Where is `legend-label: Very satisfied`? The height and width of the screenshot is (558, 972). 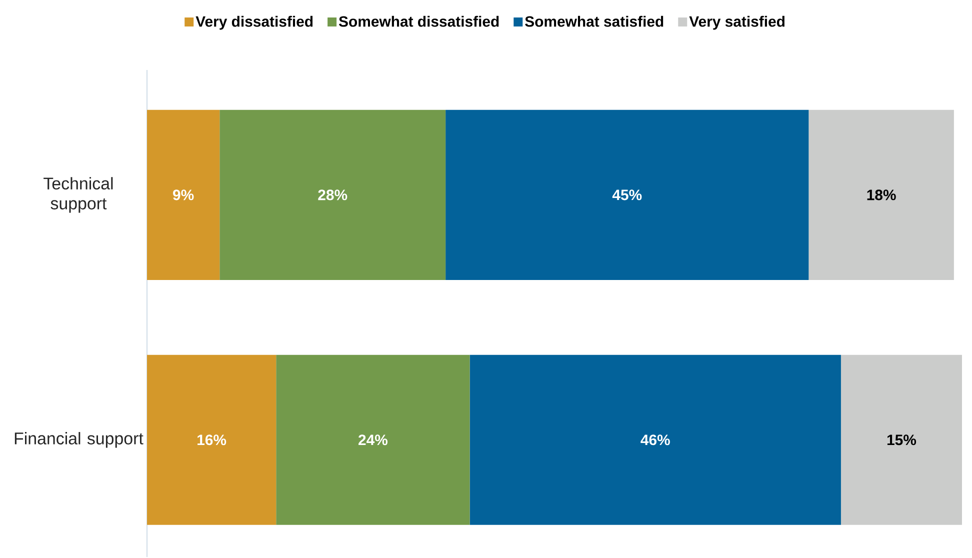
legend-label: Very satisfied is located at coordinates (736, 23).